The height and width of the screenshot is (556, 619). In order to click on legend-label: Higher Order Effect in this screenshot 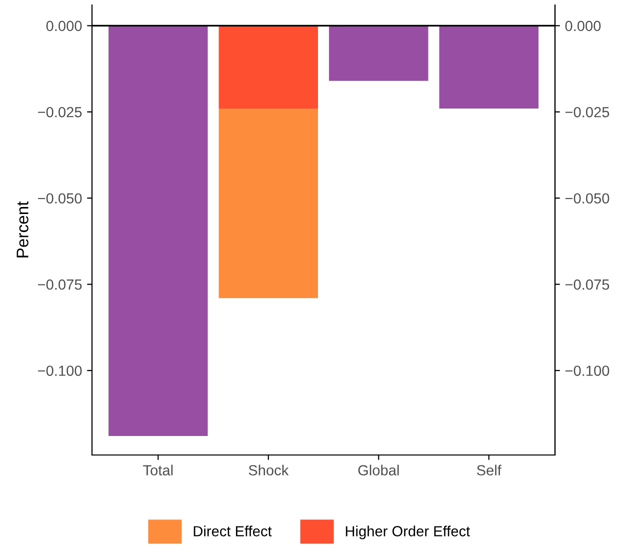, I will do `click(408, 533)`.